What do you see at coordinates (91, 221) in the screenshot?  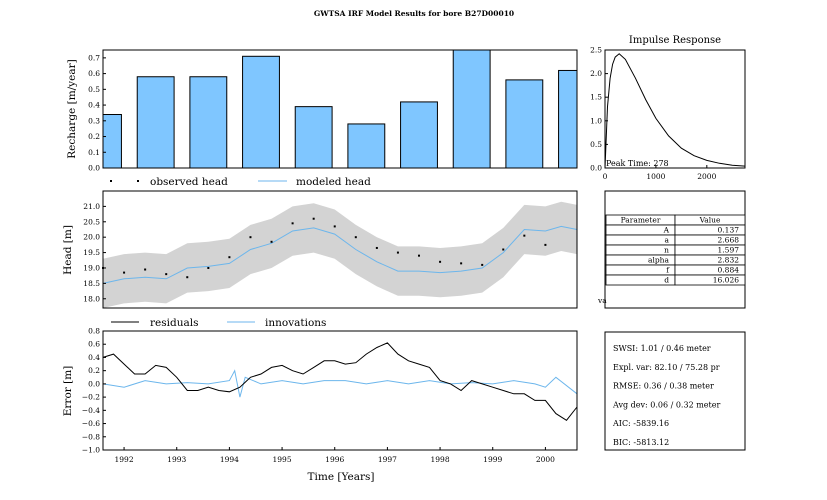 I see `head-ytick-label: 20.5` at bounding box center [91, 221].